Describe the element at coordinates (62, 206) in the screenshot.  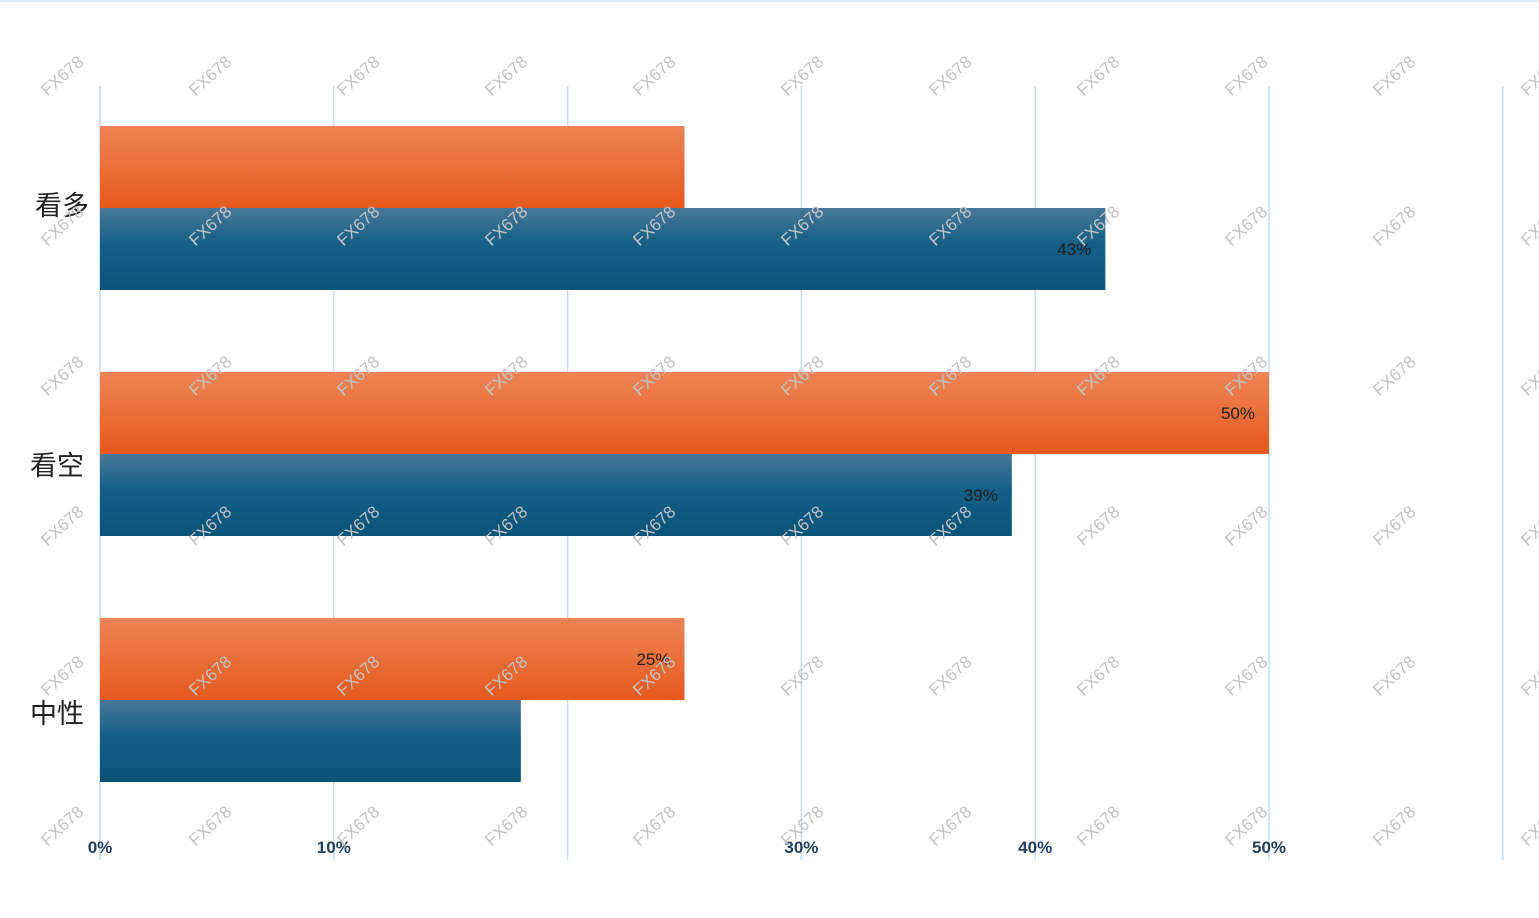
I see `category-label: 看多` at that location.